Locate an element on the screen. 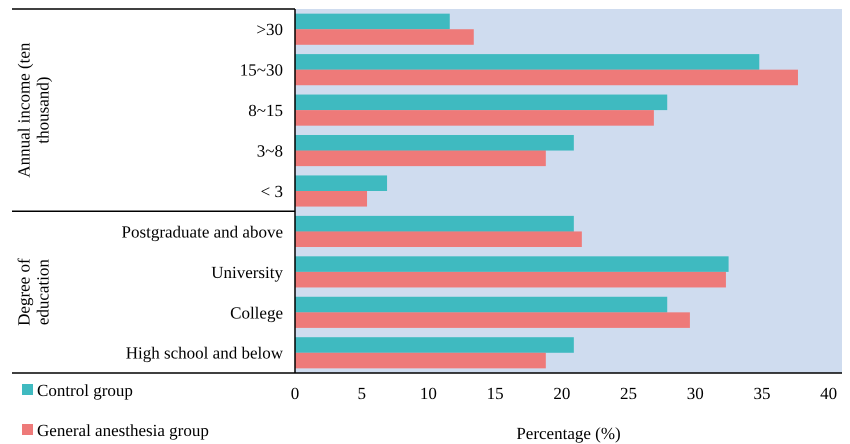  x-tick-label: 35 is located at coordinates (761, 393).